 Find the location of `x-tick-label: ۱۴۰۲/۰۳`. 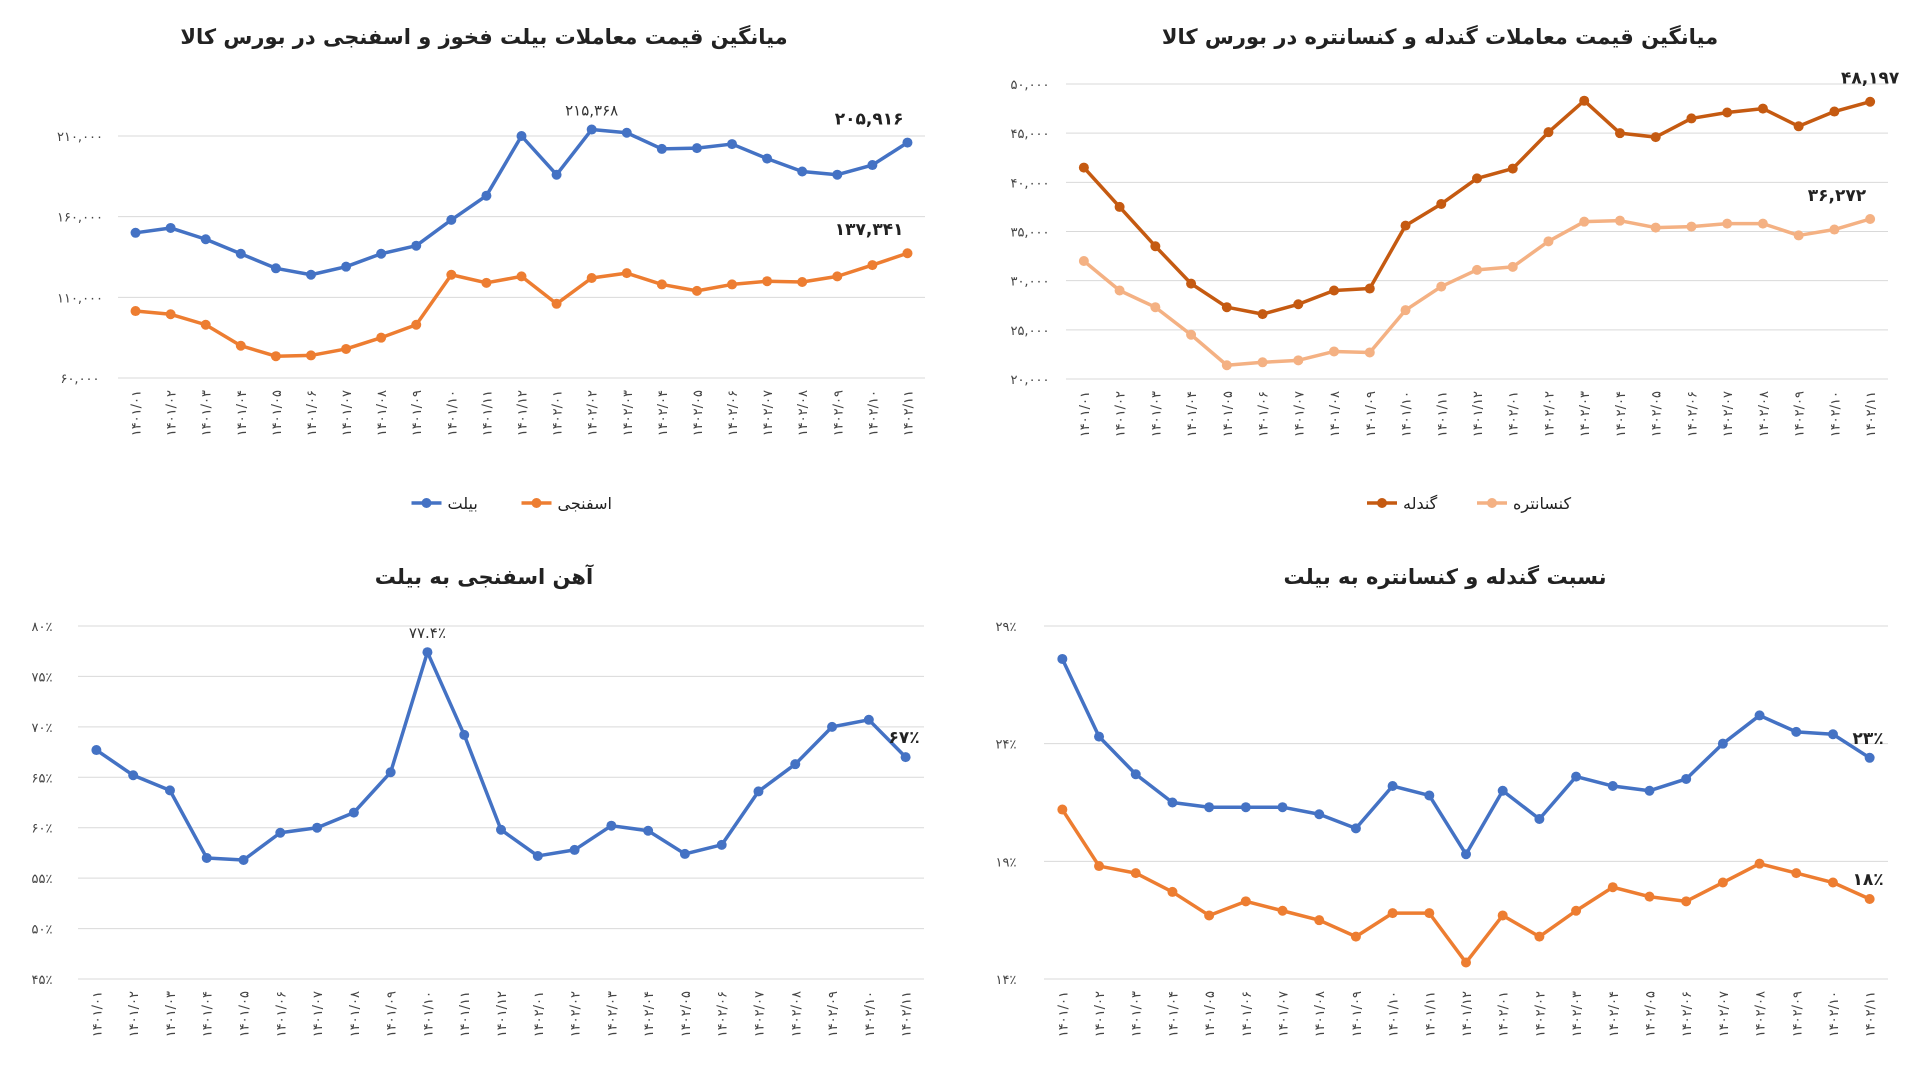

x-tick-label: ۱۴۰۲/۰۳ is located at coordinates (612, 1014).